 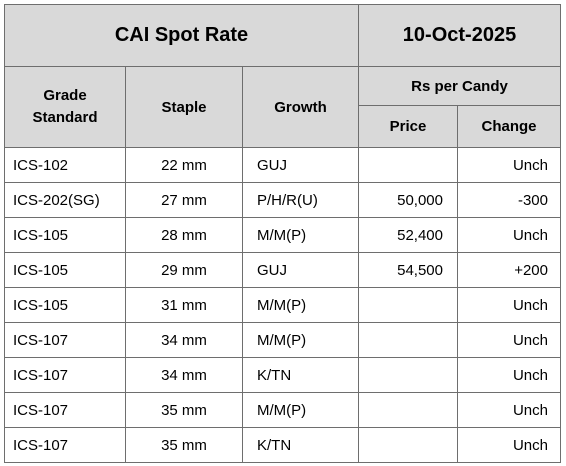 I want to click on table-row: ICS-202(SG) 27 mm P/H/R(U) 50,000 -300, so click(x=282, y=200).